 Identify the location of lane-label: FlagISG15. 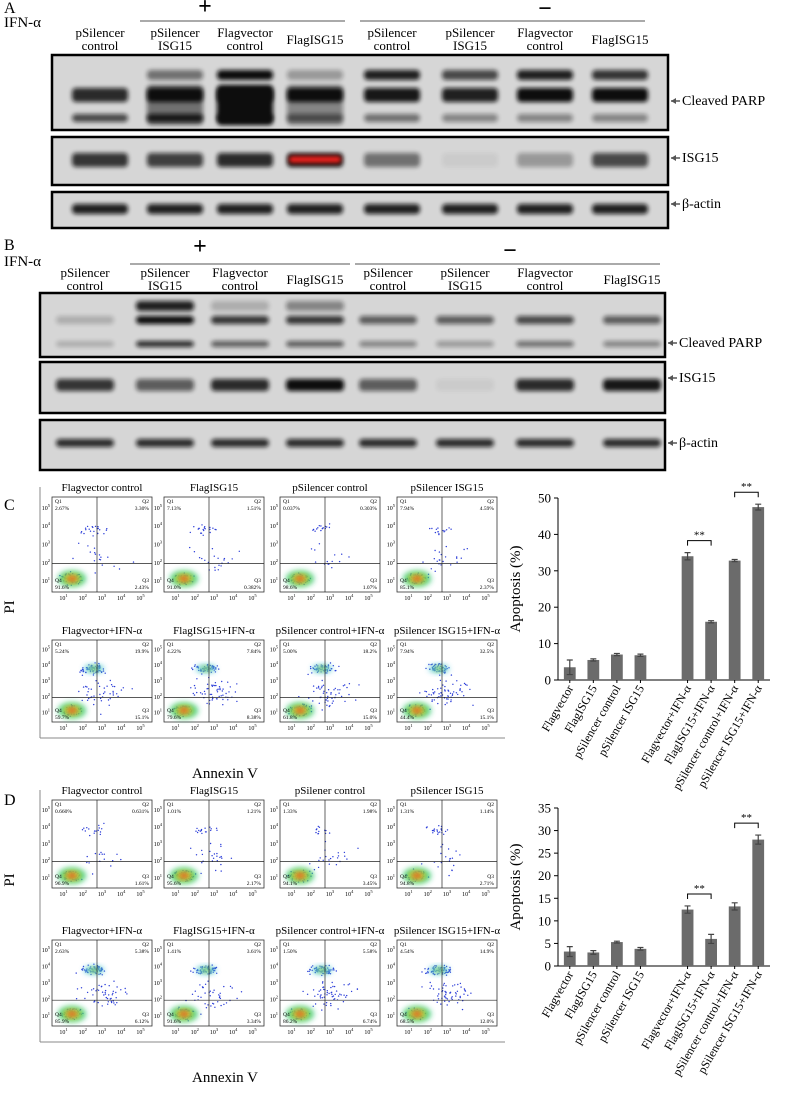
(631, 279).